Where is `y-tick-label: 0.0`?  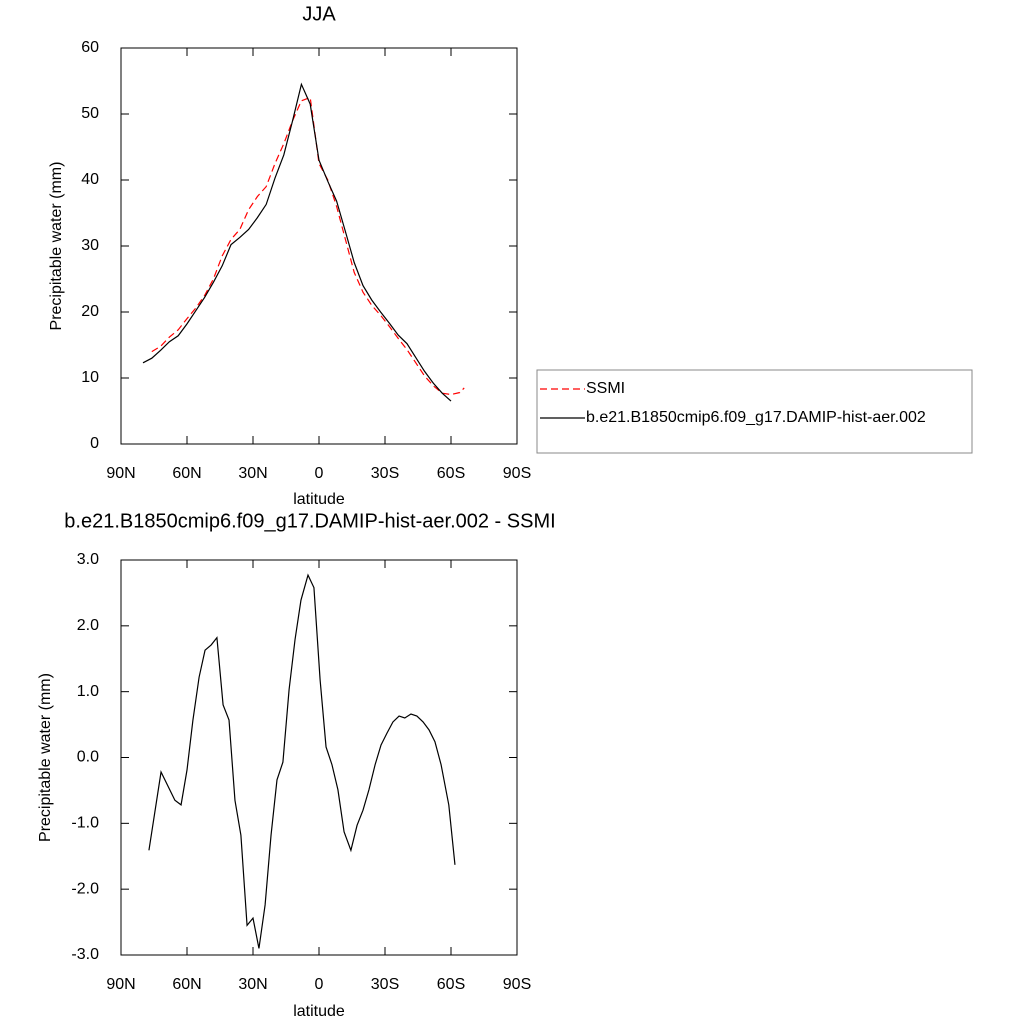
y-tick-label: 0.0 is located at coordinates (88, 757).